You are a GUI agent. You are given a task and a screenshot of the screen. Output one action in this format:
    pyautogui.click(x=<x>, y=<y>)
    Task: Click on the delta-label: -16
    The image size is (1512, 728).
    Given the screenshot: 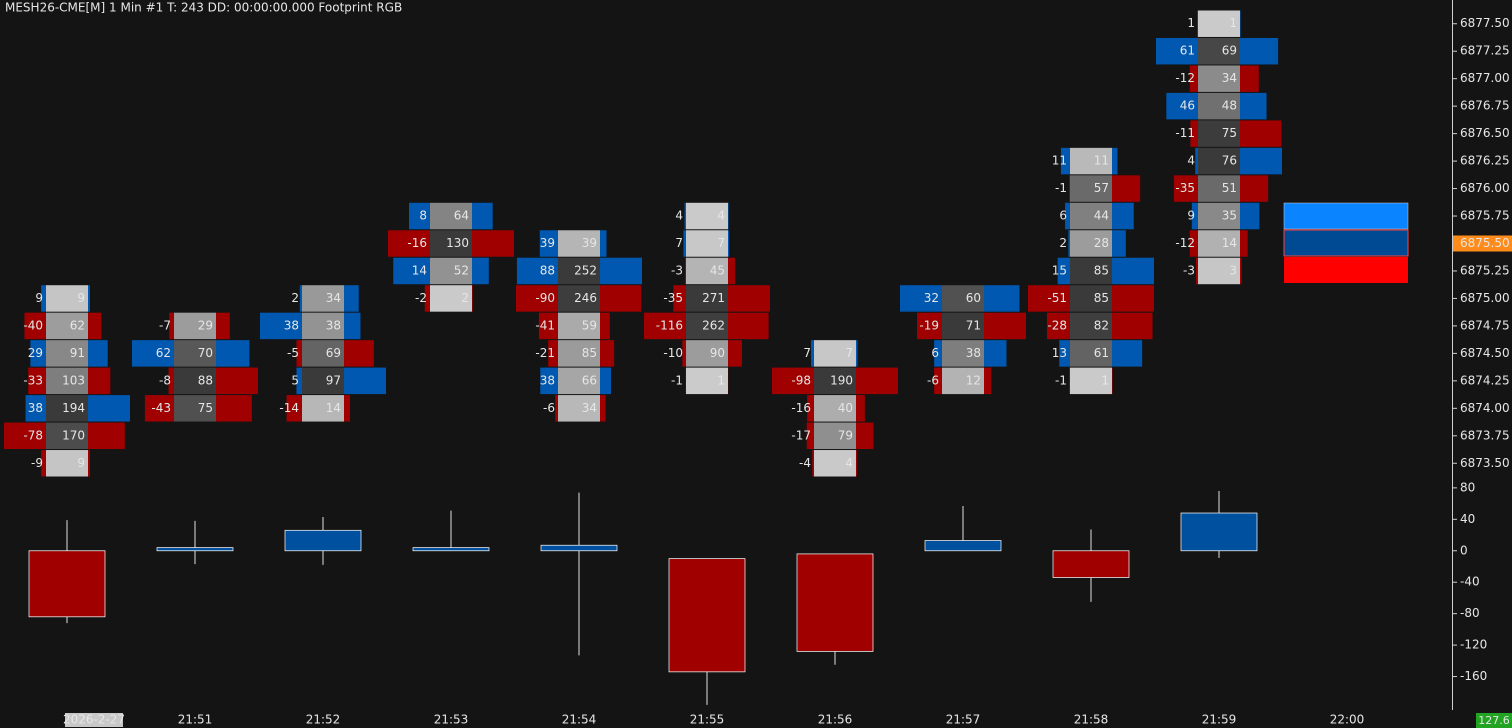 What is the action you would take?
    pyautogui.click(x=417, y=243)
    